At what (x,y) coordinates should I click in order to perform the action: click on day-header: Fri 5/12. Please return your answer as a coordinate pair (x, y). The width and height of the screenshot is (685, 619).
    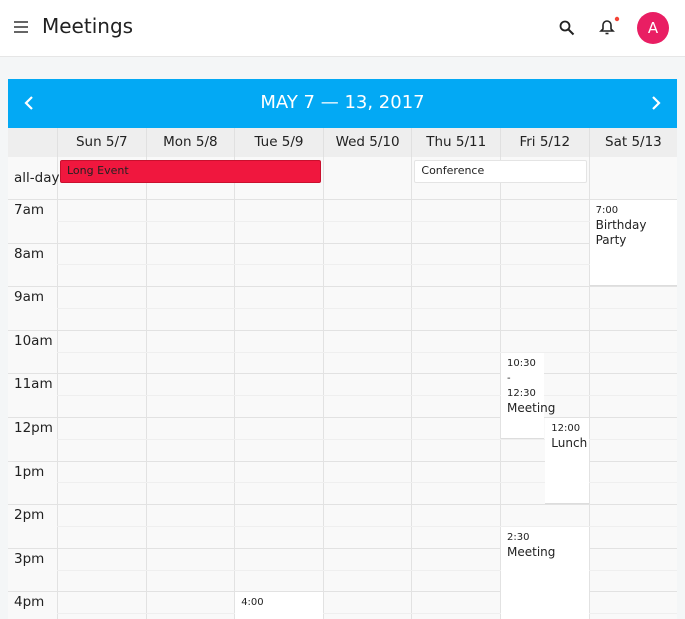
    Looking at the image, I should click on (544, 142).